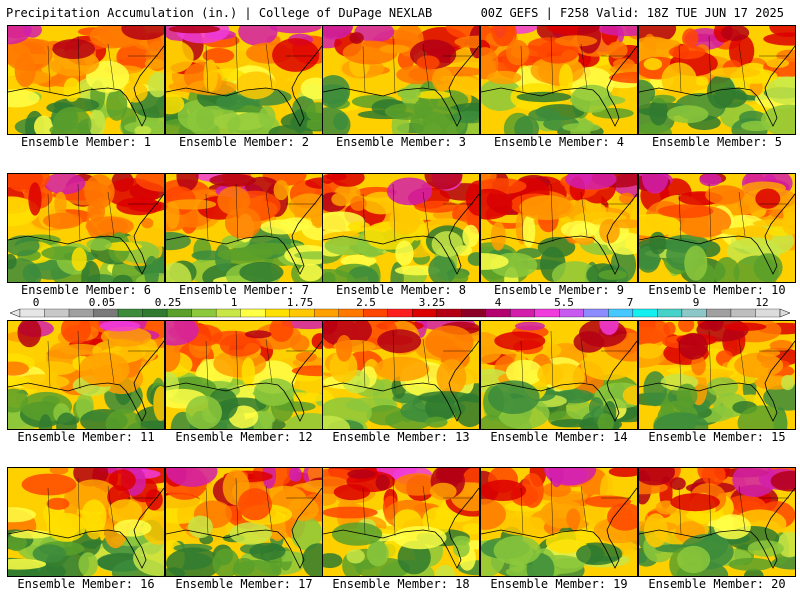 This screenshot has width=800, height=600. I want to click on ensemble-member-label: Ensemble Member: 15, so click(717, 437).